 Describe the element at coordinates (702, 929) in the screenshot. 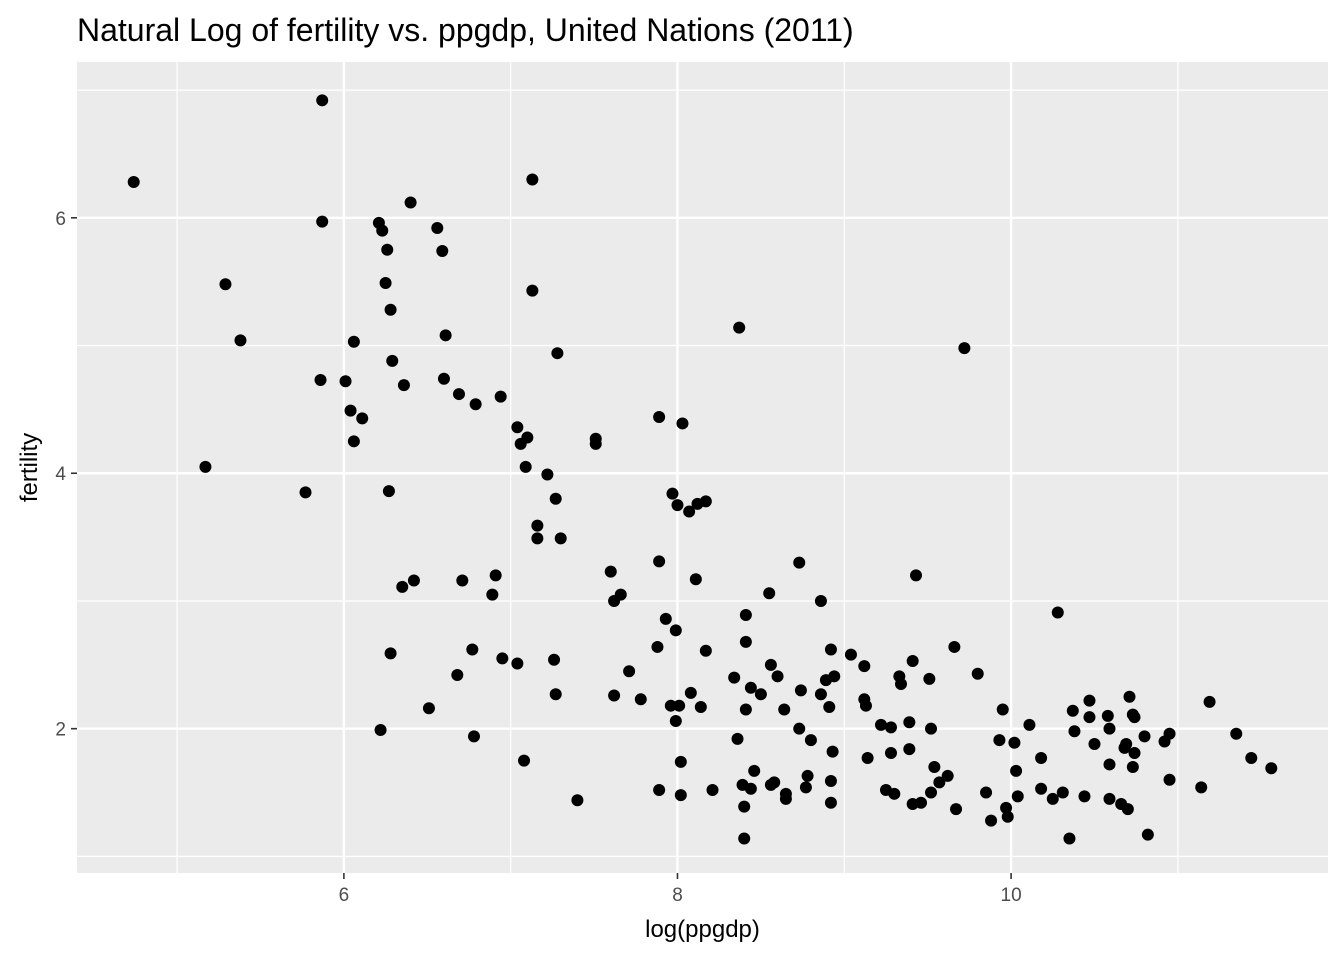

I see `x-axis-title: log(ppgdp)` at that location.